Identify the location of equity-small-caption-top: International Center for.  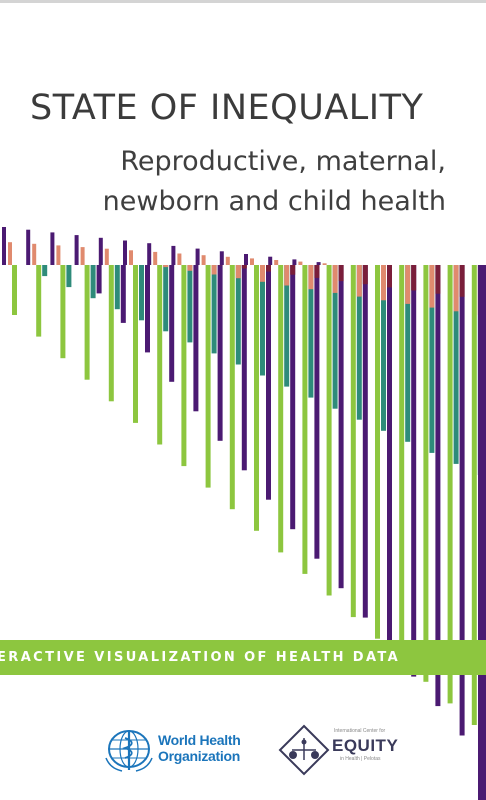
(360, 731).